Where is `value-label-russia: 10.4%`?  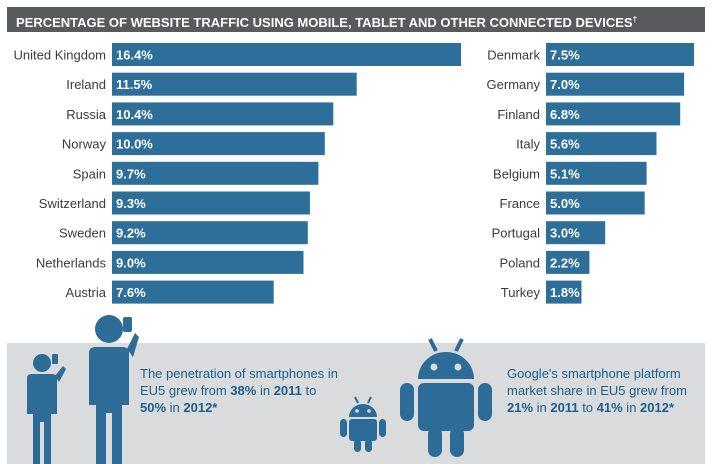
value-label-russia: 10.4% is located at coordinates (134, 114).